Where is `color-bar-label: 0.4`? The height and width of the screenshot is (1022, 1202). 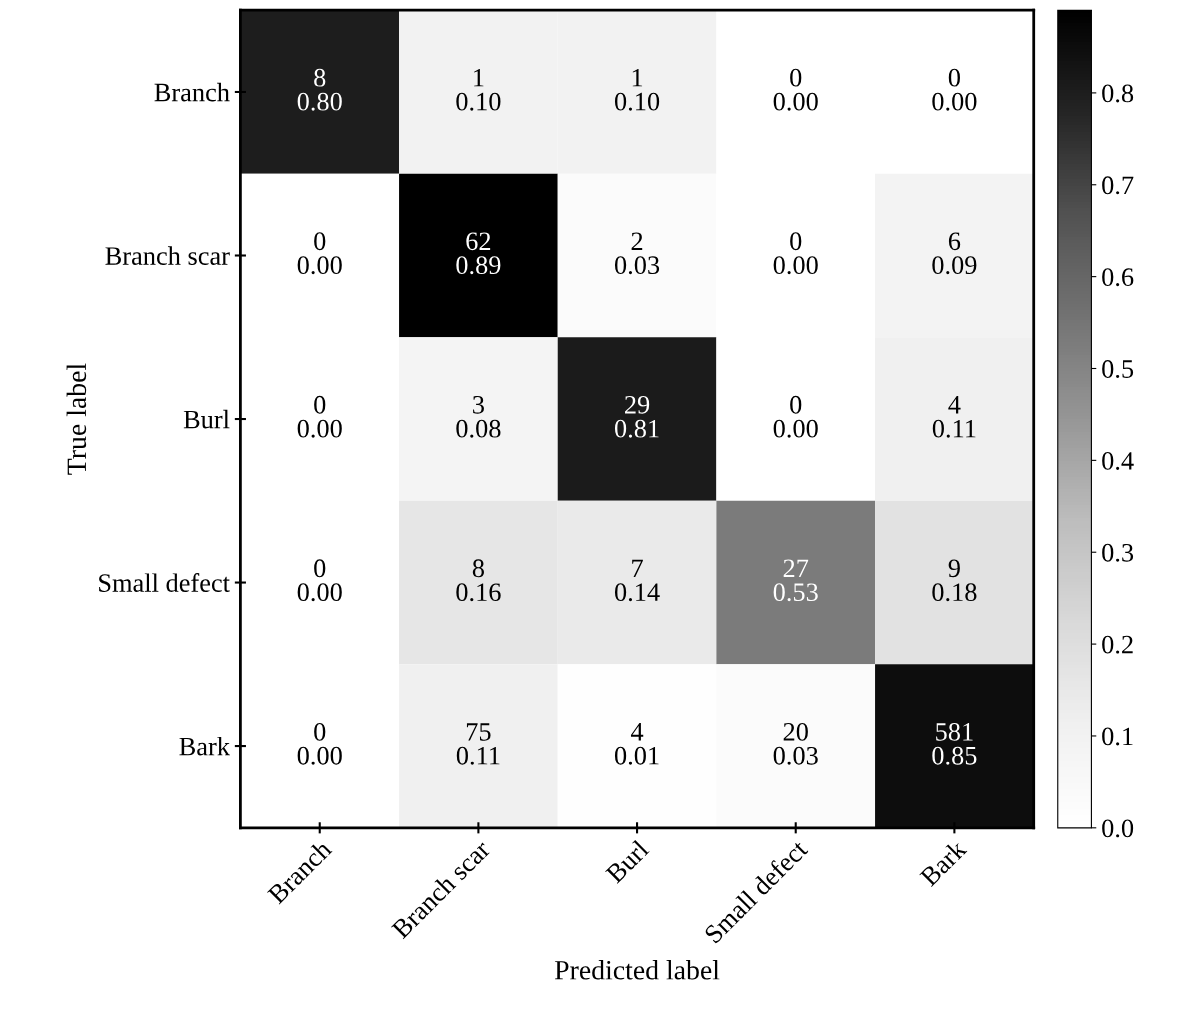
color-bar-label: 0.4 is located at coordinates (1118, 460).